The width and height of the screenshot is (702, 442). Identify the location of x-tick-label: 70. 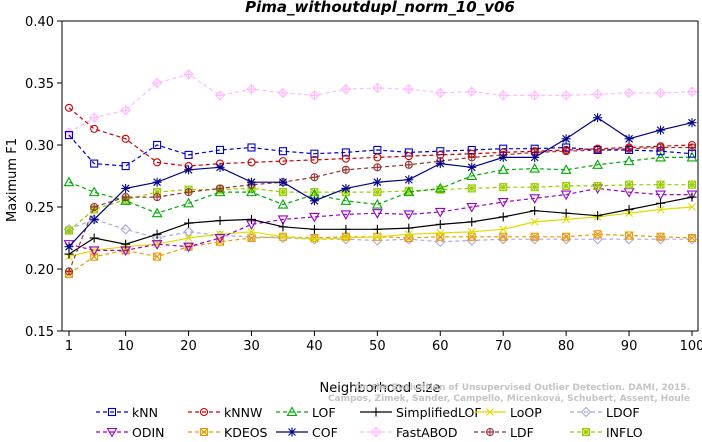
(503, 346).